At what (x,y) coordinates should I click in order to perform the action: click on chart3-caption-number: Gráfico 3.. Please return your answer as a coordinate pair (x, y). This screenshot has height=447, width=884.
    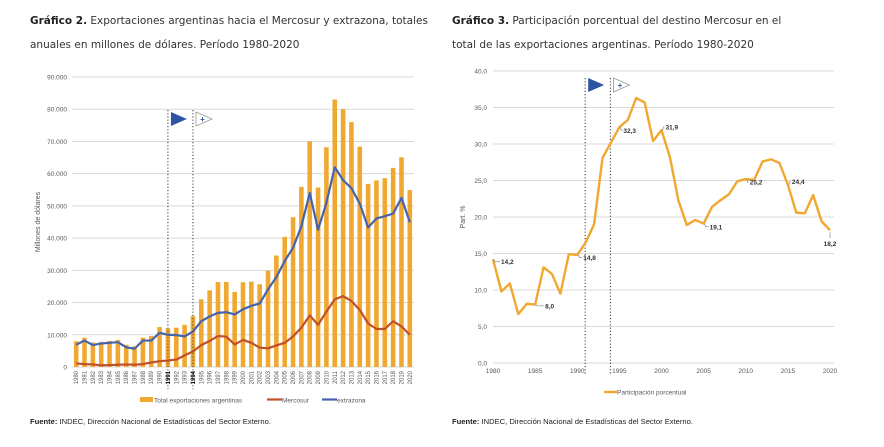
    Looking at the image, I should click on (481, 21).